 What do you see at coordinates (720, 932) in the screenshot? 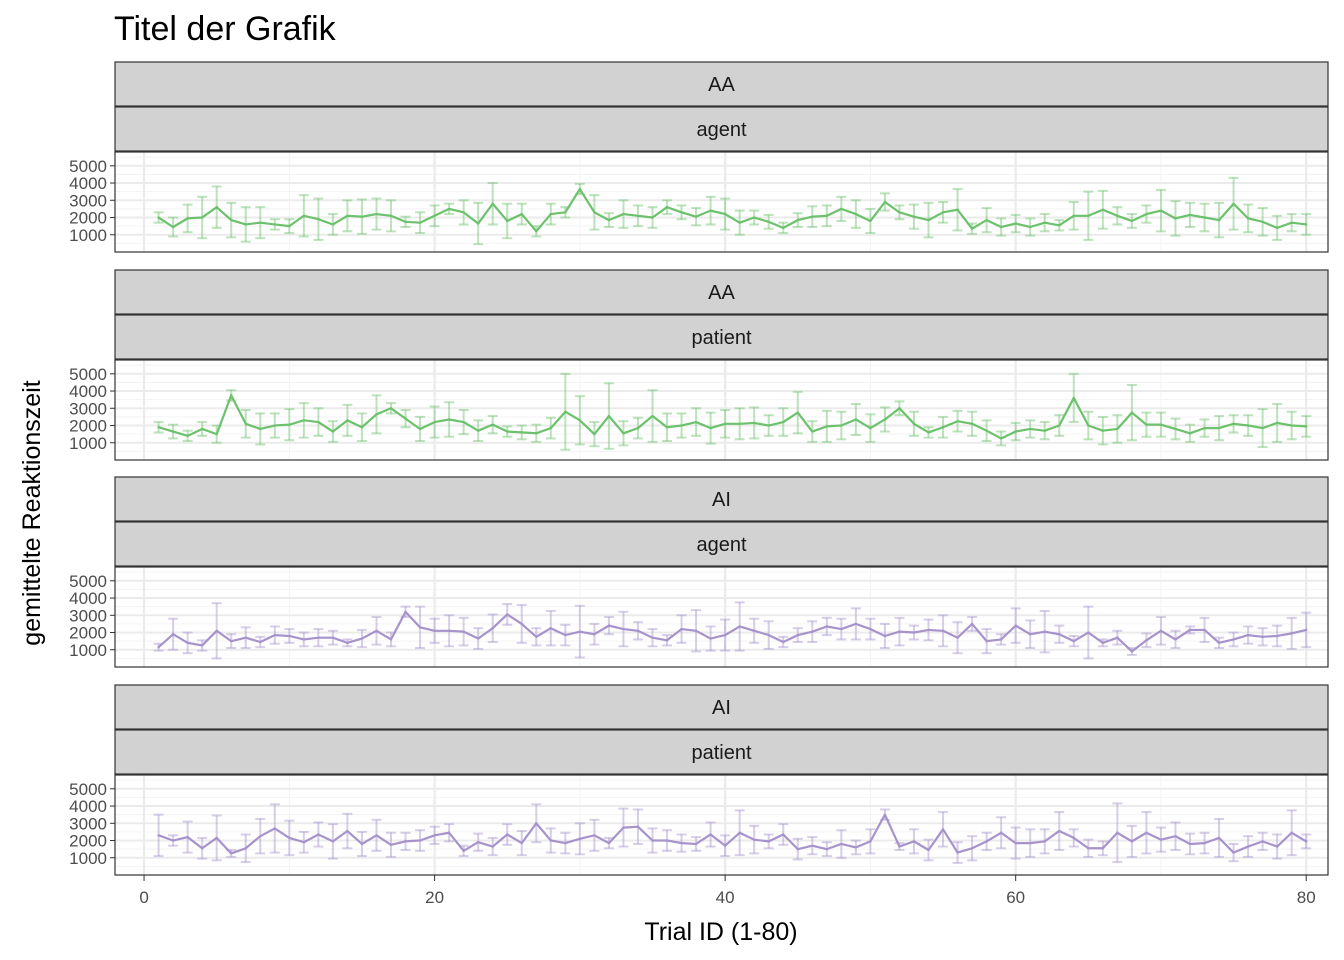
I see `x-axis-label: Trial ID (1-80)` at bounding box center [720, 932].